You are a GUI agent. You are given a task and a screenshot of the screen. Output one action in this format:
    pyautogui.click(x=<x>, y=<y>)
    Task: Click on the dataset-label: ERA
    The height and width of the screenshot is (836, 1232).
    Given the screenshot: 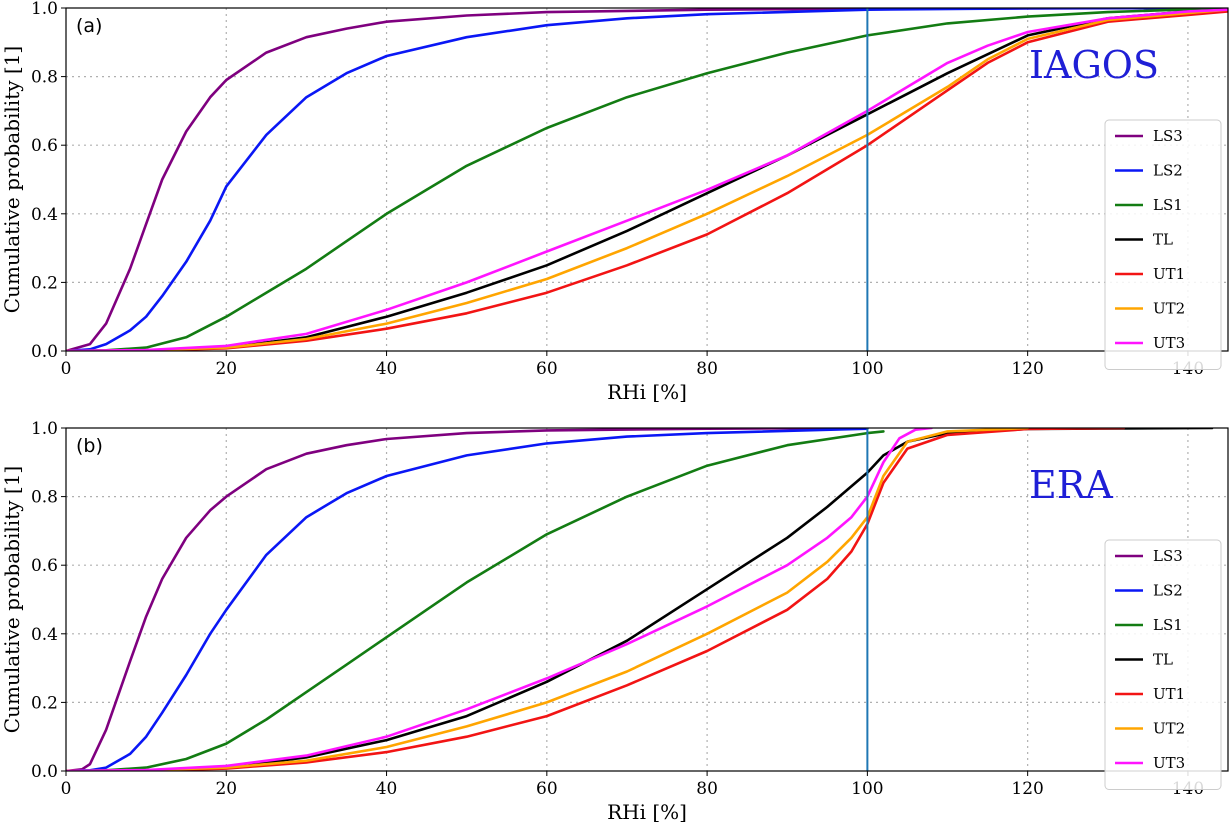 What is the action you would take?
    pyautogui.click(x=1071, y=485)
    